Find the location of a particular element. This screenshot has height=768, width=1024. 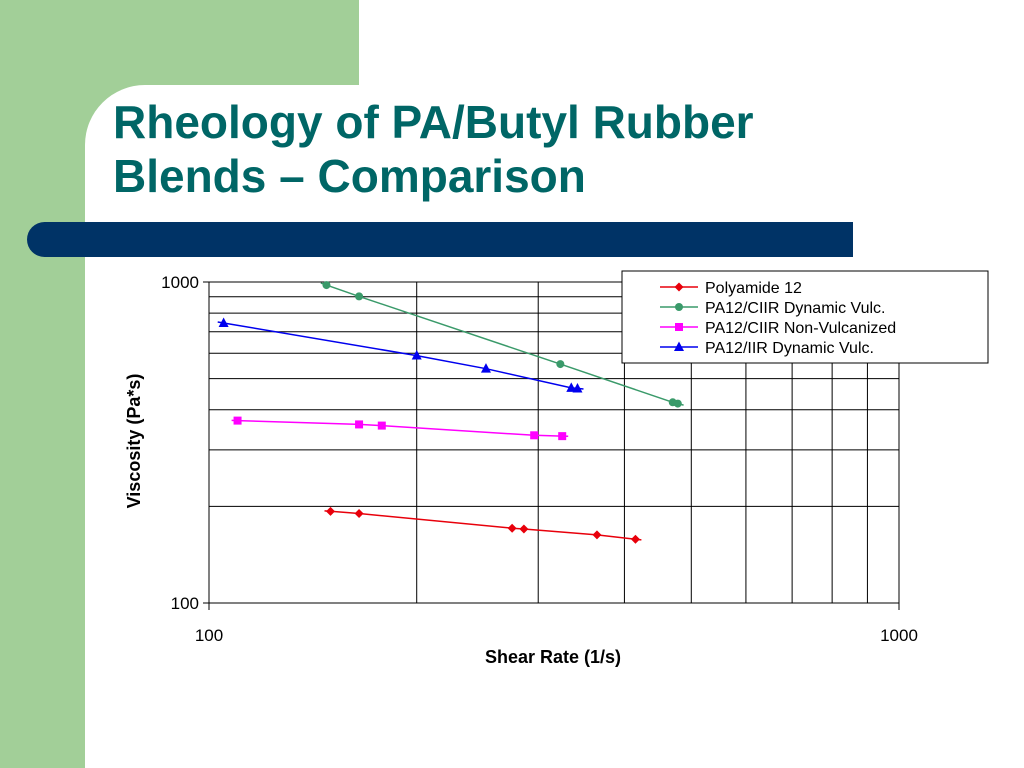

y-axis-title: Viscosity (Pa*s) is located at coordinates (134, 441).